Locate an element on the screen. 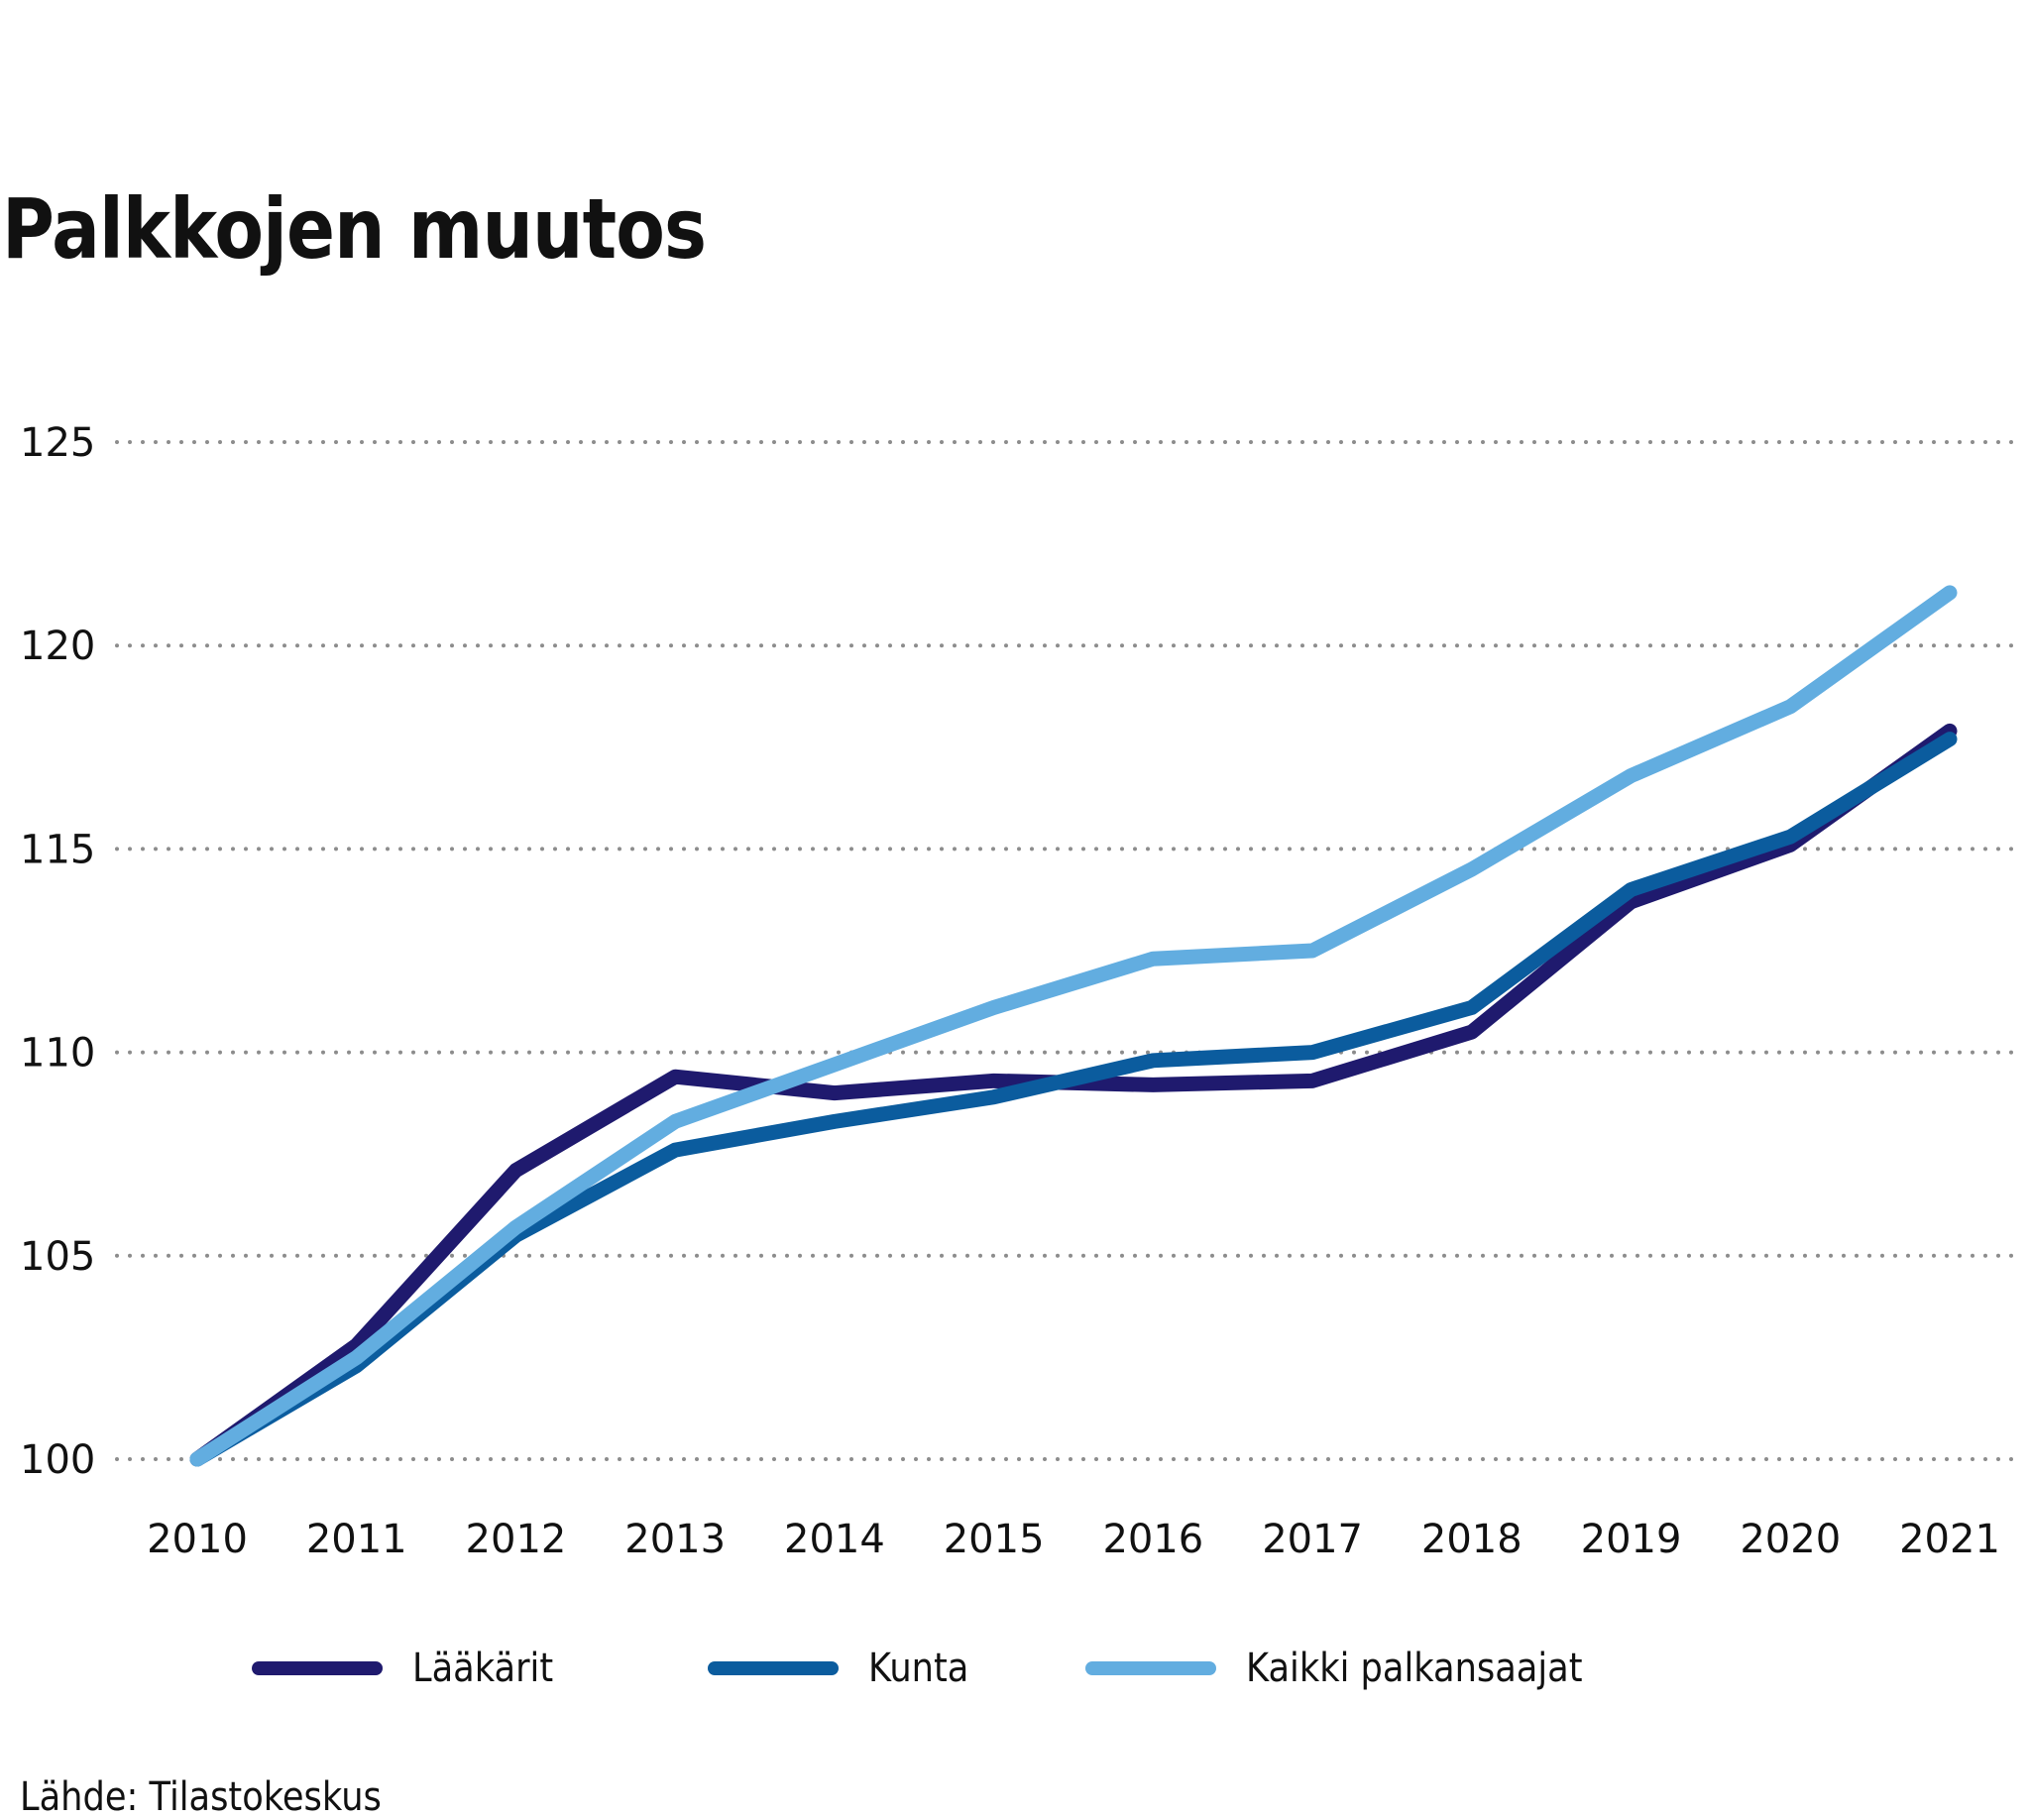 Image resolution: width=2030 pixels, height=1820 pixels. legend-item-kunta: Kunta is located at coordinates (845, 1668).